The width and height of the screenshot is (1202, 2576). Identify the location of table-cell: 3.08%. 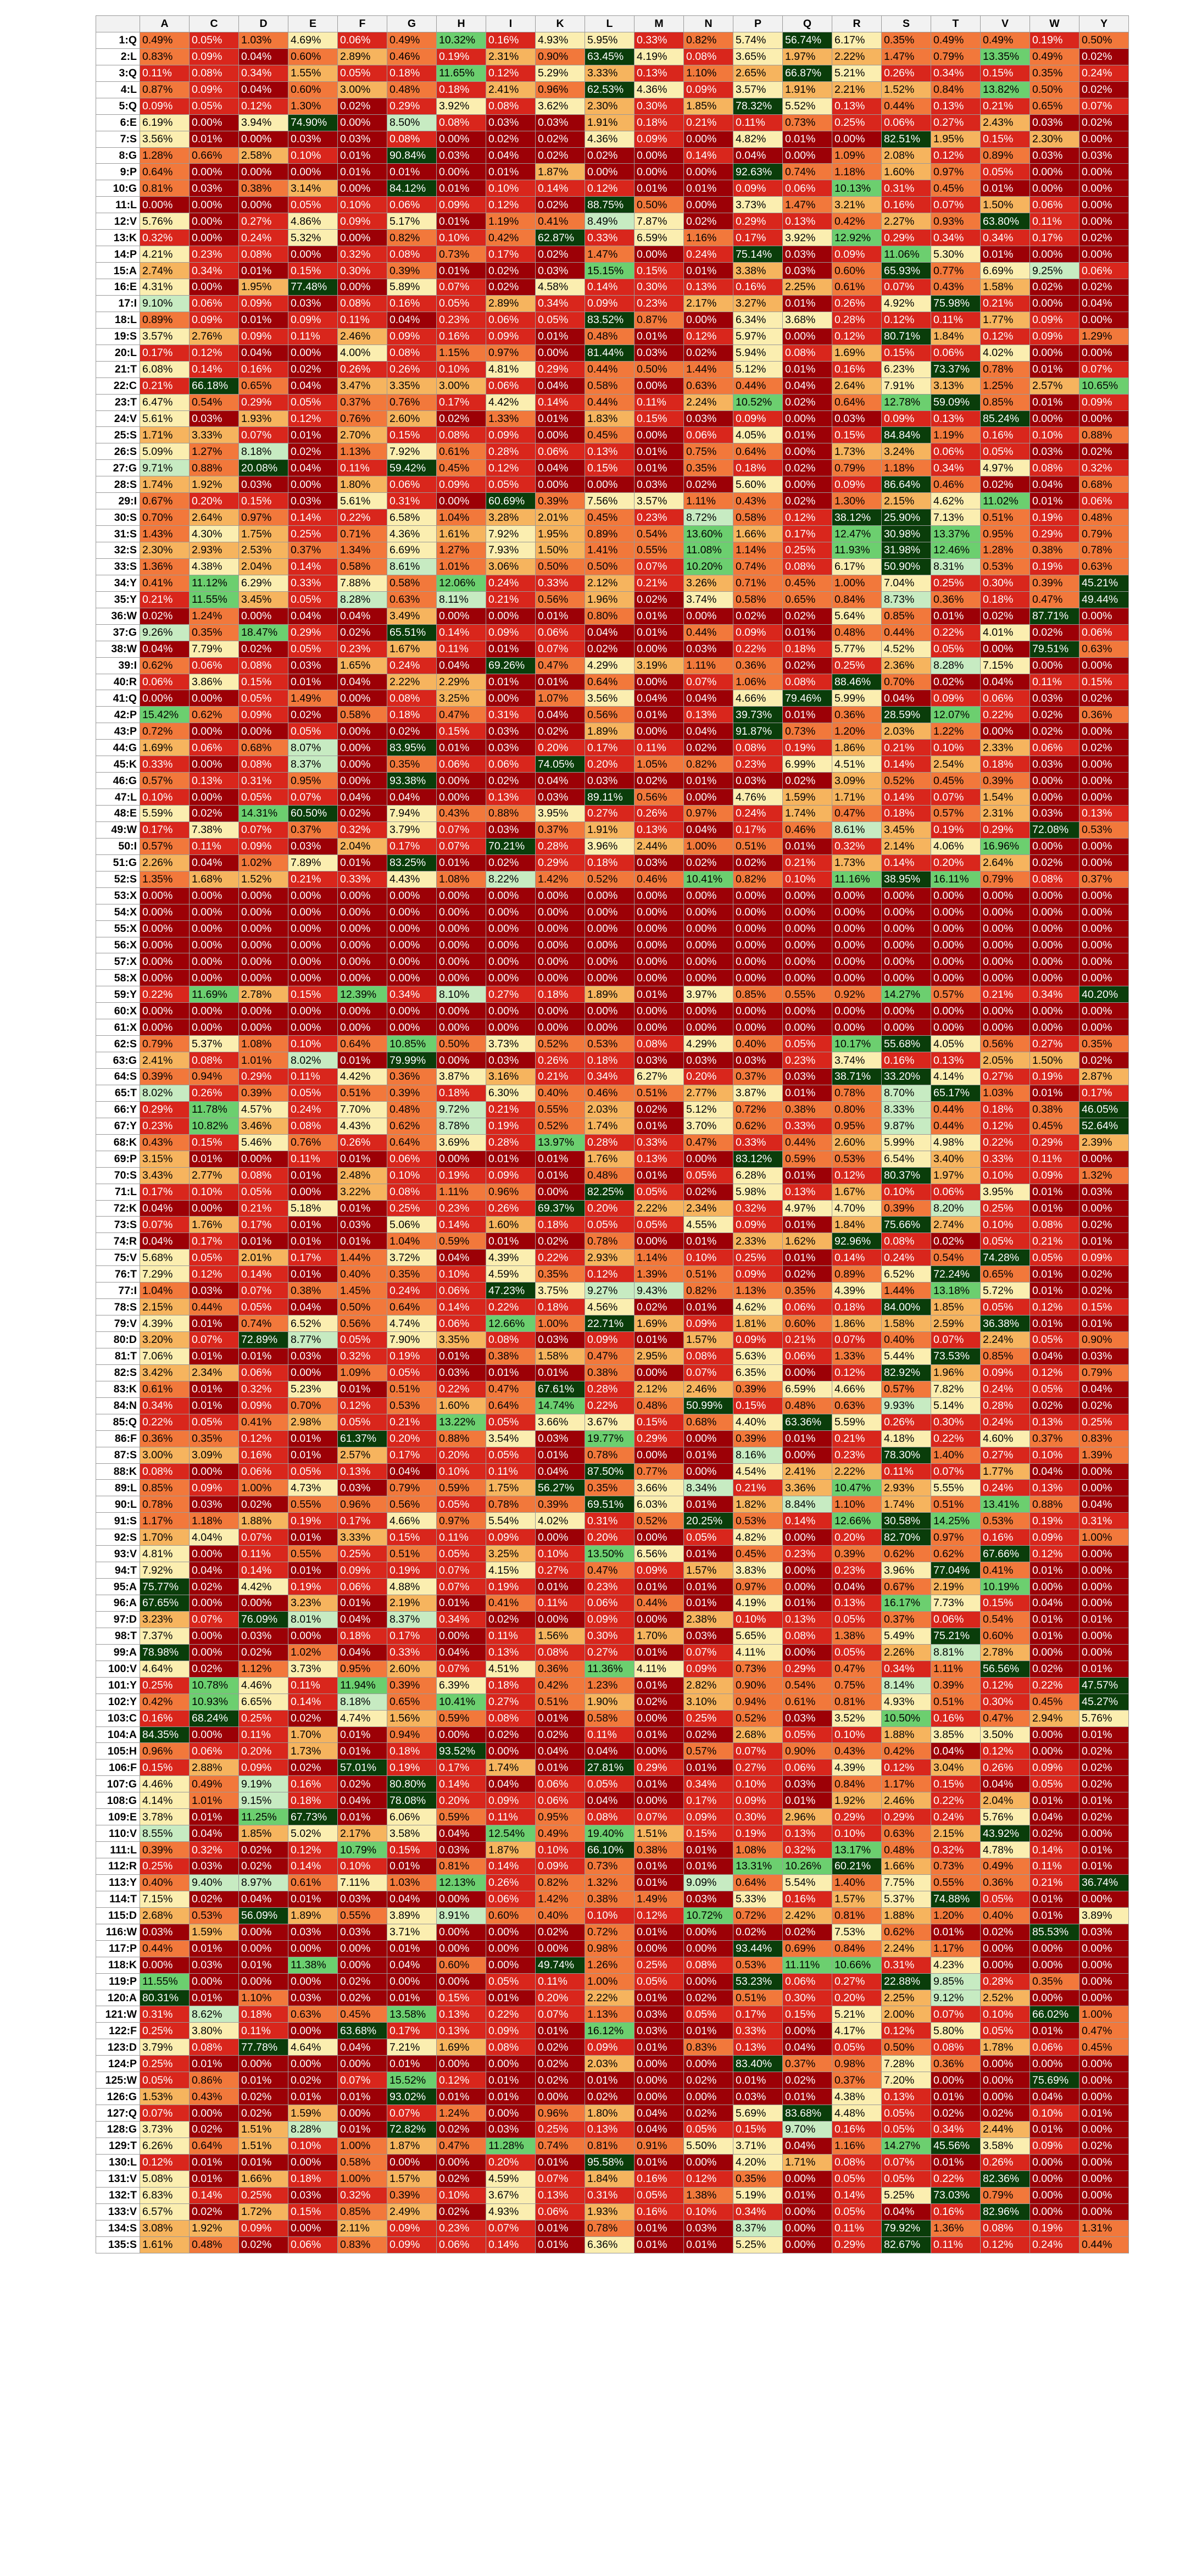
(165, 2228).